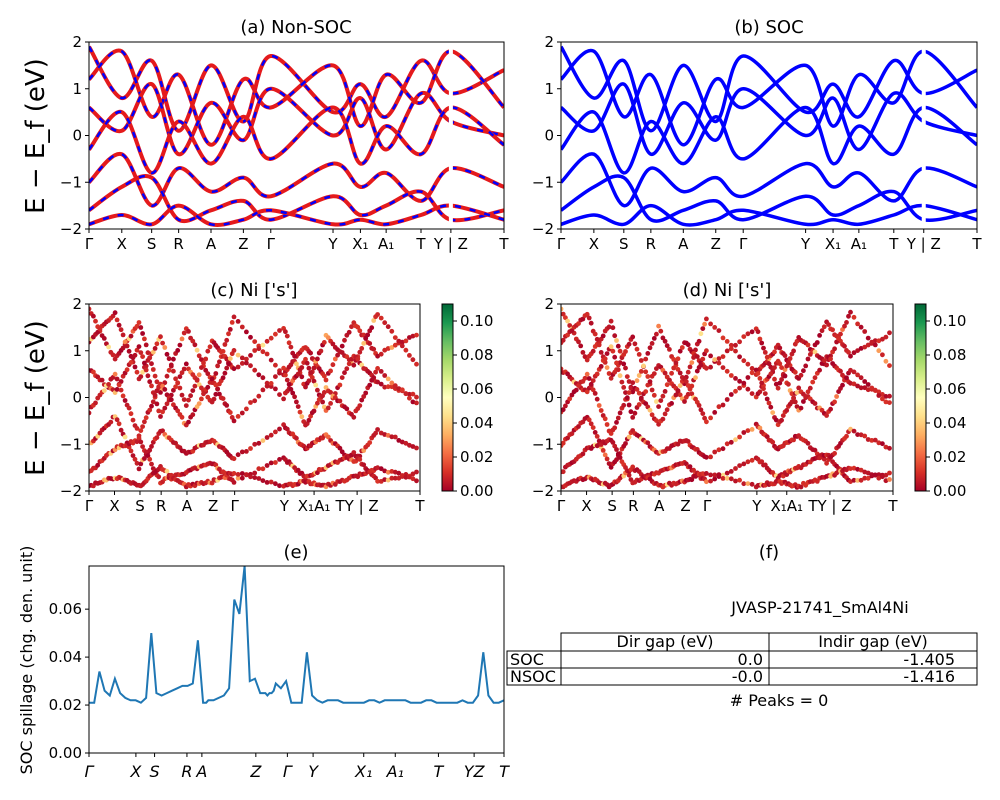 The height and width of the screenshot is (800, 1000). I want to click on y-tick-label: 0, so click(549, 136).